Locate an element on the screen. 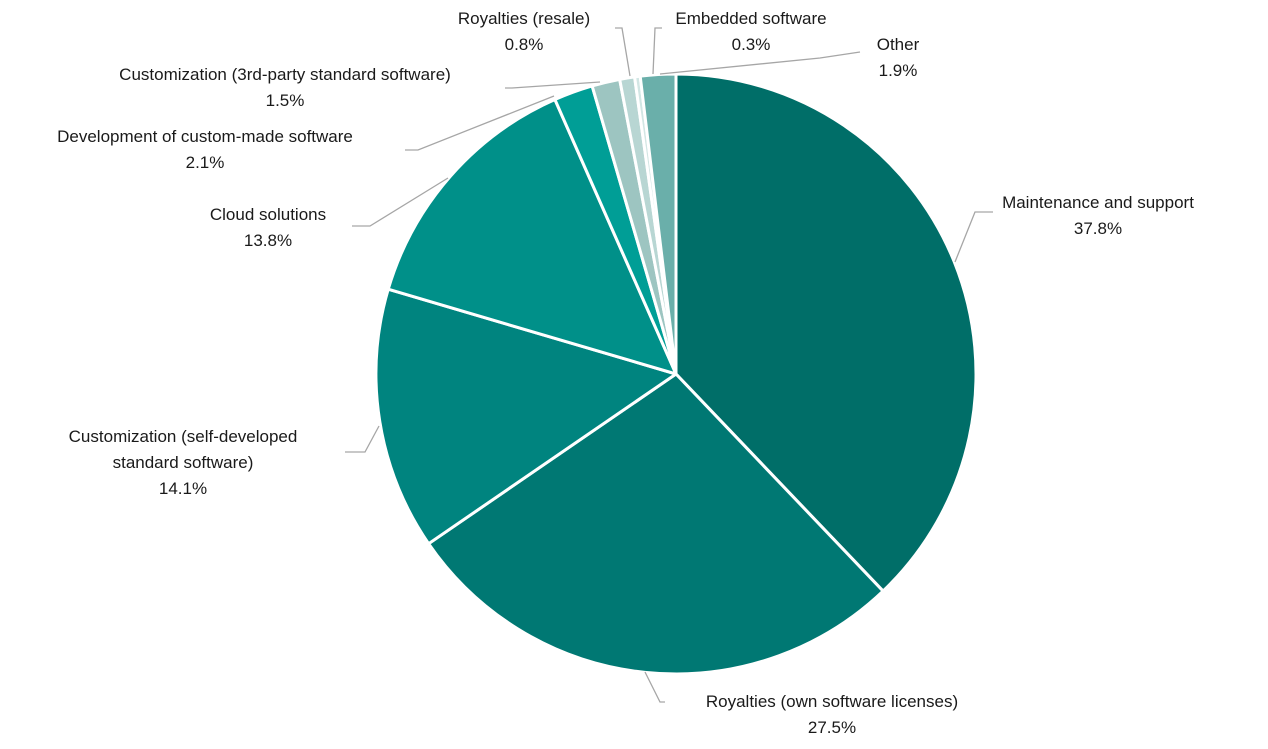 The image size is (1268, 749). leader-line-maintenance-and-support is located at coordinates (973, 237).